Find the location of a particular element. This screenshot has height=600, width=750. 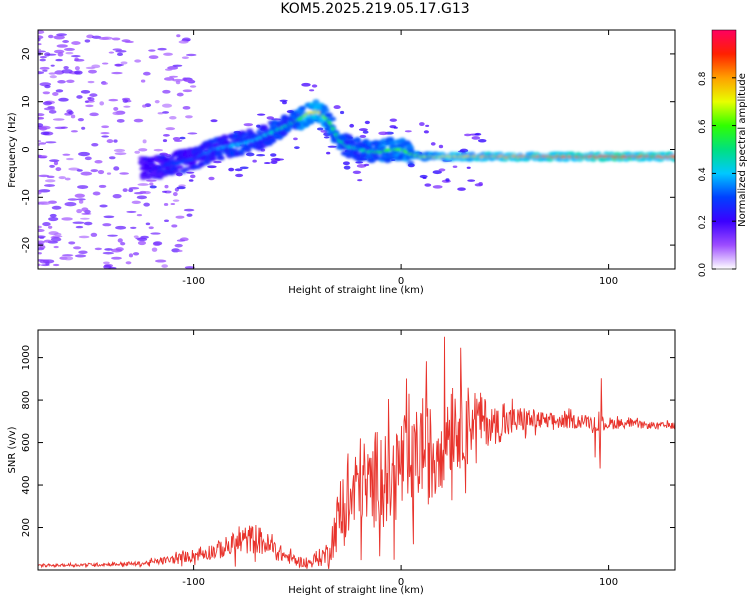

y-tick-label: 20 is located at coordinates (26, 54).